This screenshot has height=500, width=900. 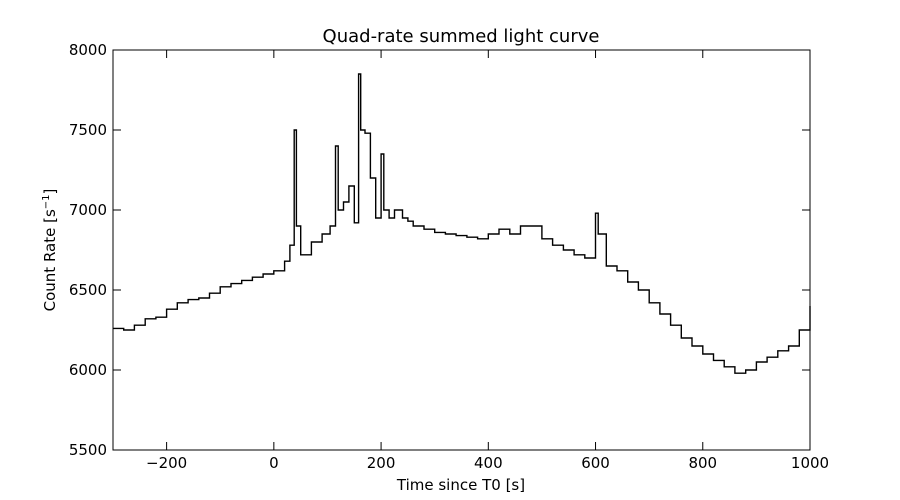 I want to click on x-tick-label: −200, so click(x=166, y=463).